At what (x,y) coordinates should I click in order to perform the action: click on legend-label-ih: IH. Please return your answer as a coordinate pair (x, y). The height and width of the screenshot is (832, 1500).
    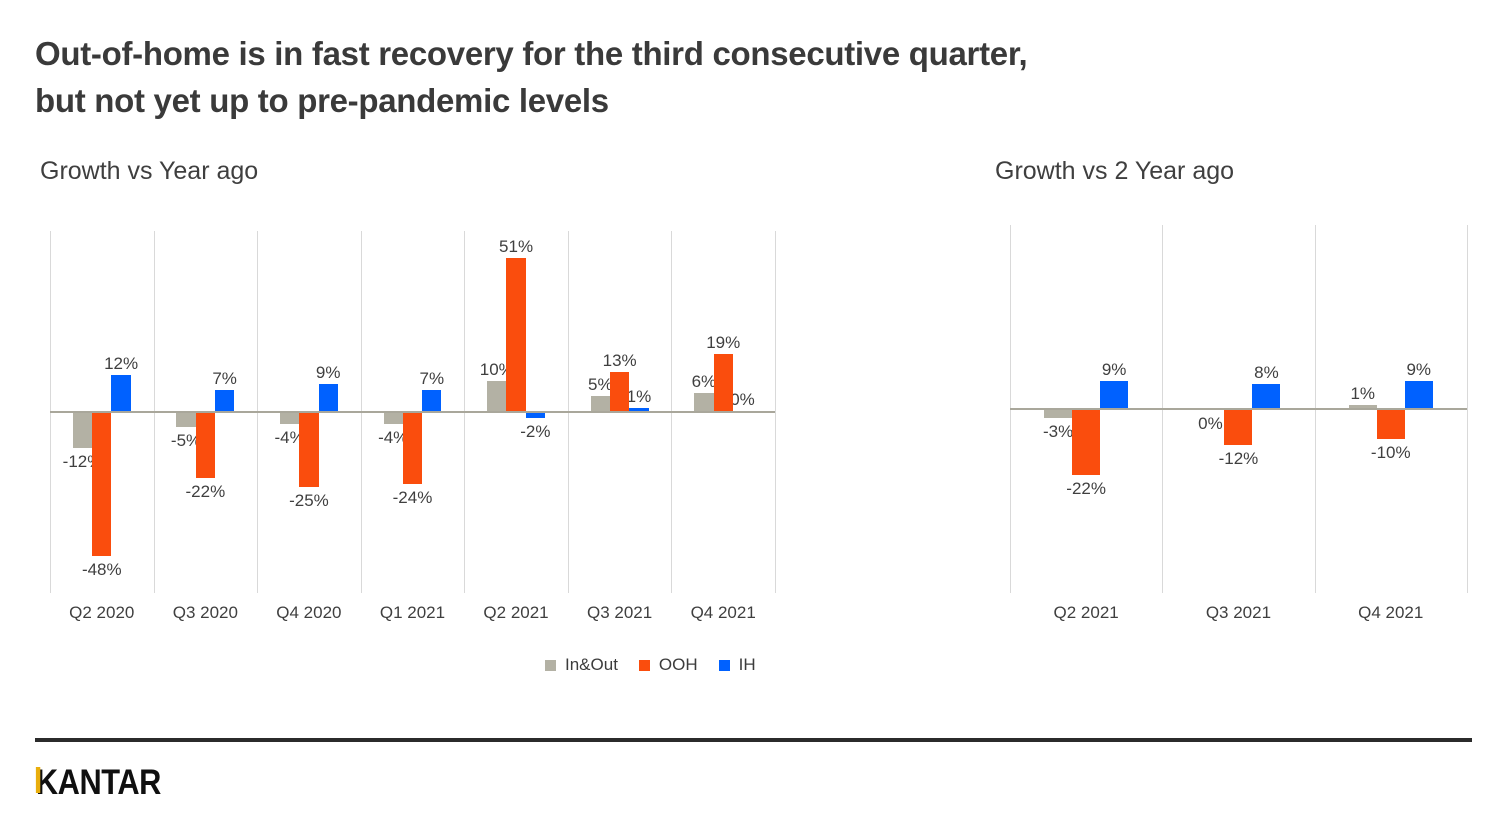
    Looking at the image, I should click on (747, 664).